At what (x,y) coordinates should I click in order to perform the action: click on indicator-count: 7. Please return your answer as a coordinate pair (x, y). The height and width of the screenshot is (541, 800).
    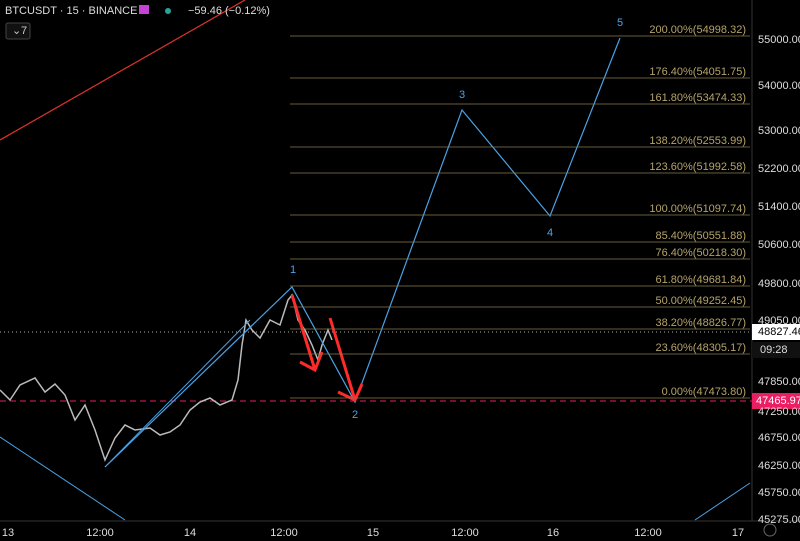
    Looking at the image, I should click on (24, 31).